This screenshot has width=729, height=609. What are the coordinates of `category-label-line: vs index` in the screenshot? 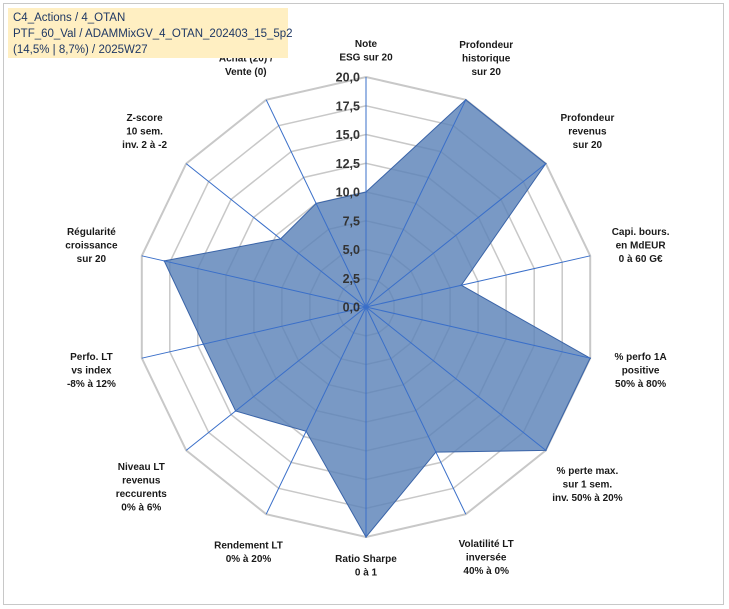 It's located at (91, 371).